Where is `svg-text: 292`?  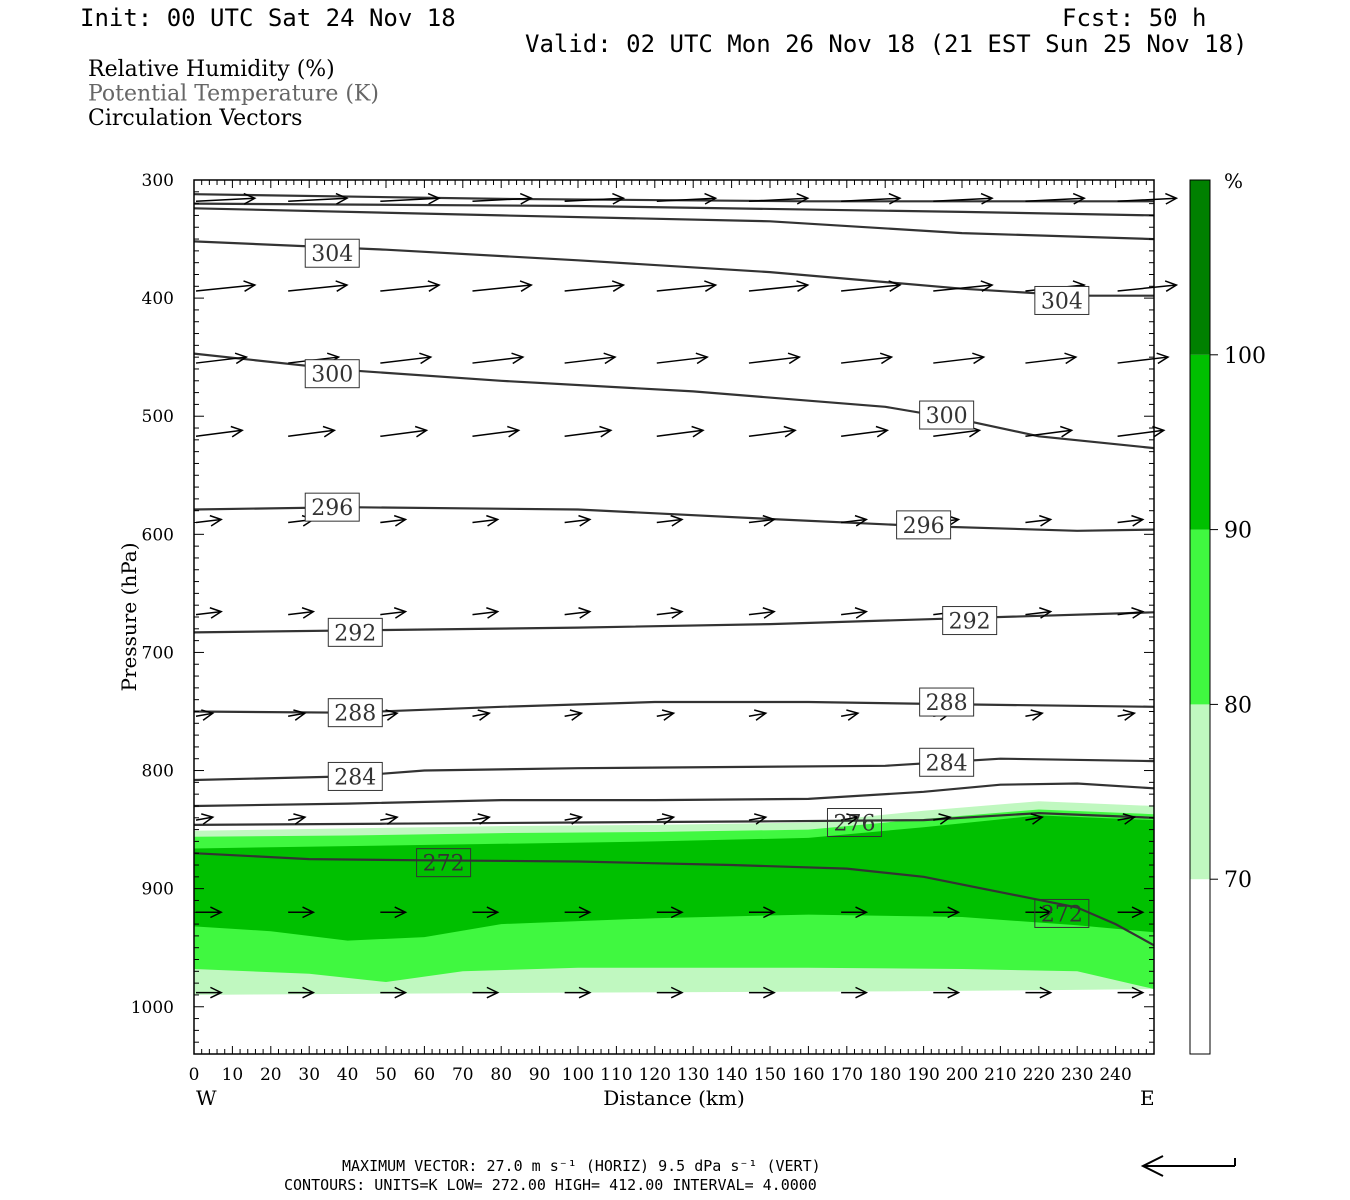
svg-text: 292 is located at coordinates (970, 622).